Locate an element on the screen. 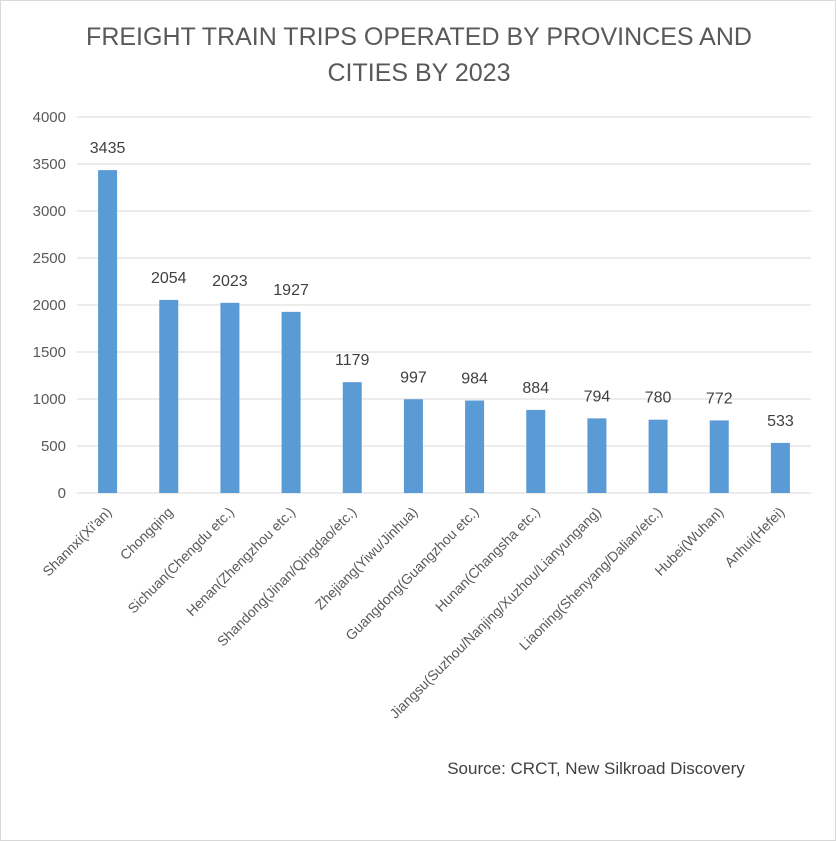 This screenshot has width=836, height=842. data-label: 794 is located at coordinates (597, 396).